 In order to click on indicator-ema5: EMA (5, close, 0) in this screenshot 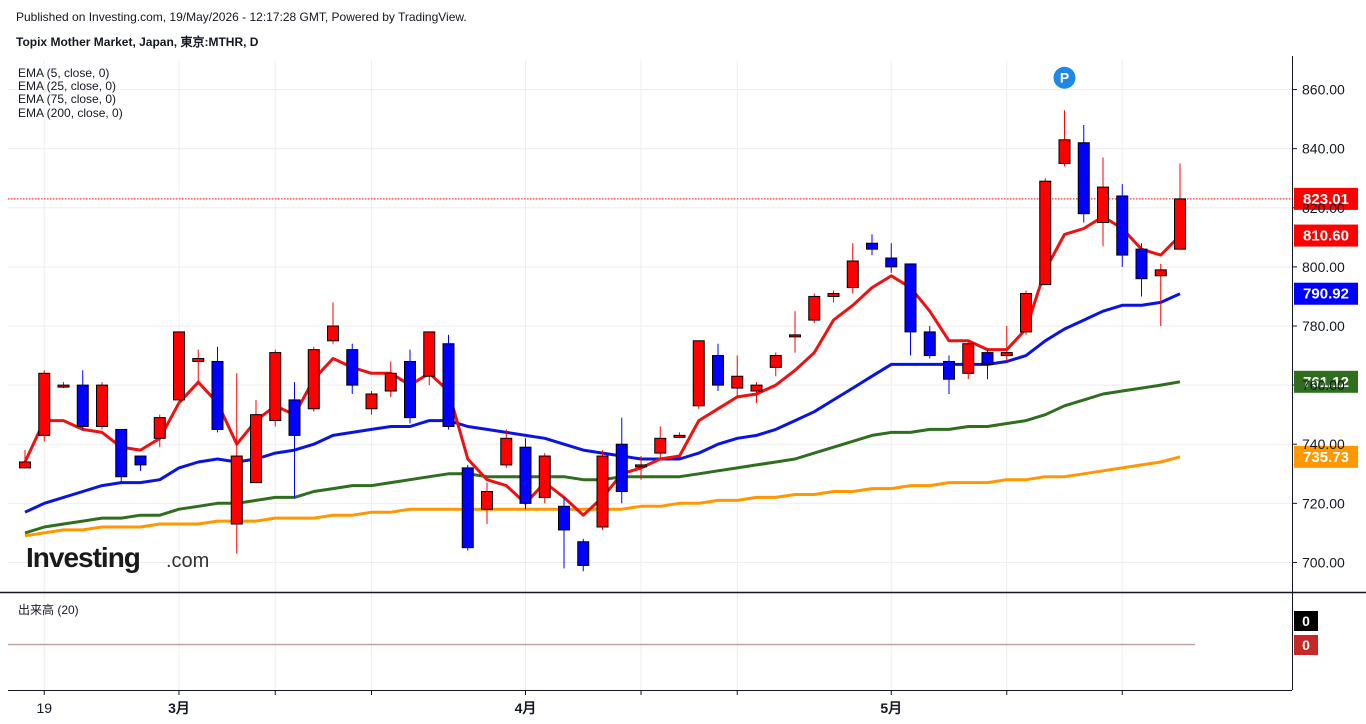, I will do `click(63, 73)`.